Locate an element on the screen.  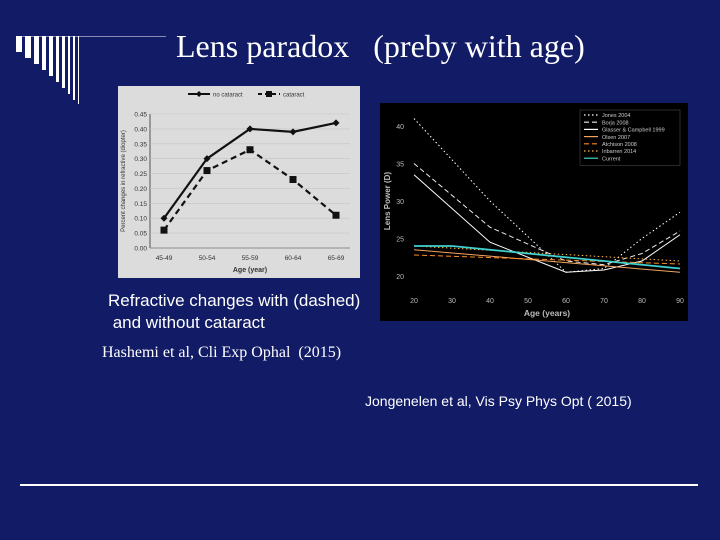
y-tick-label: 0.00 is located at coordinates (140, 249).